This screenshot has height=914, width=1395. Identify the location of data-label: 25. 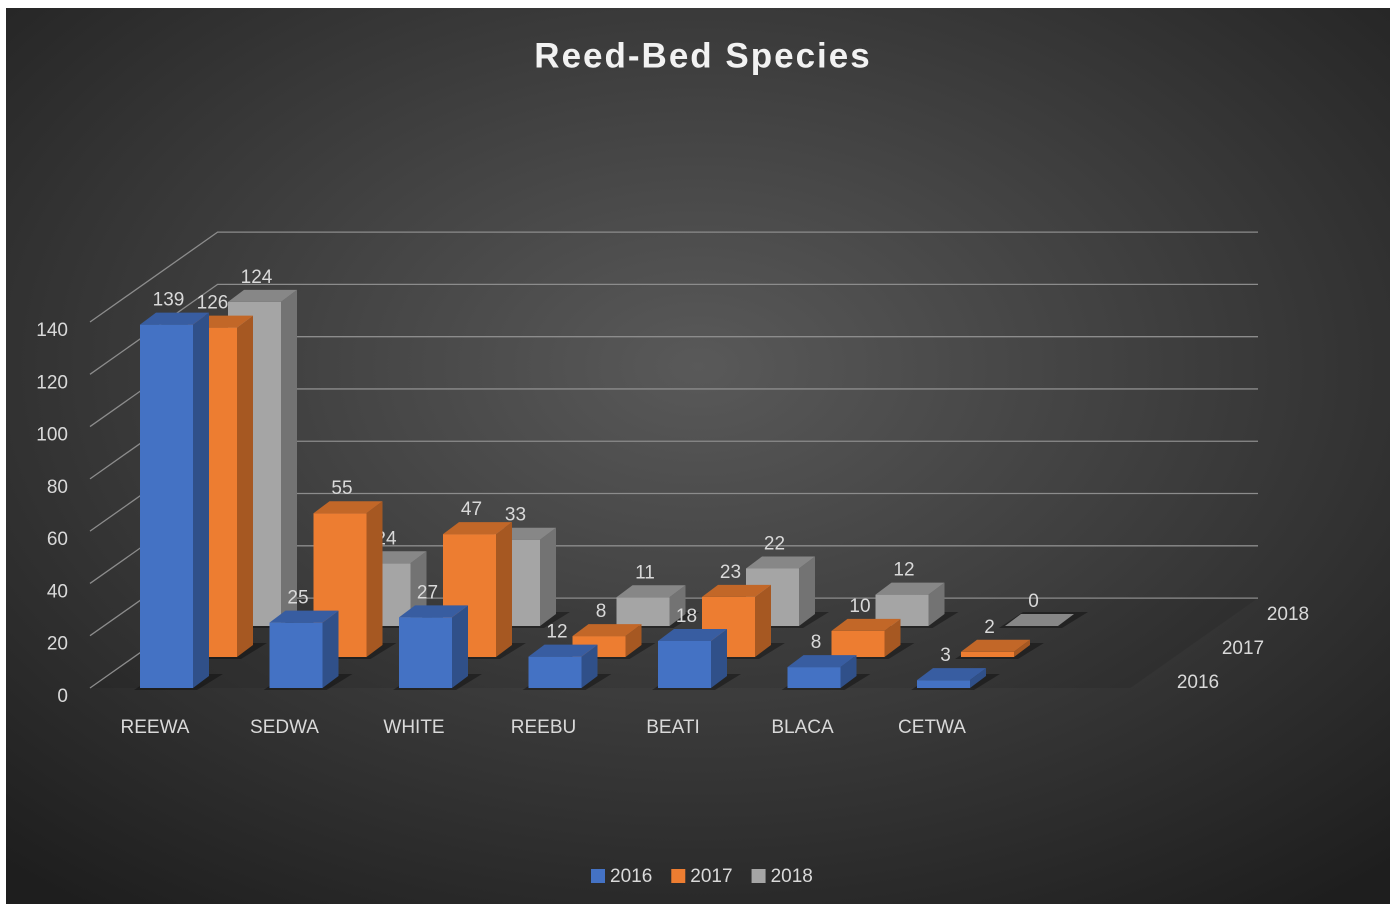
(297, 598).